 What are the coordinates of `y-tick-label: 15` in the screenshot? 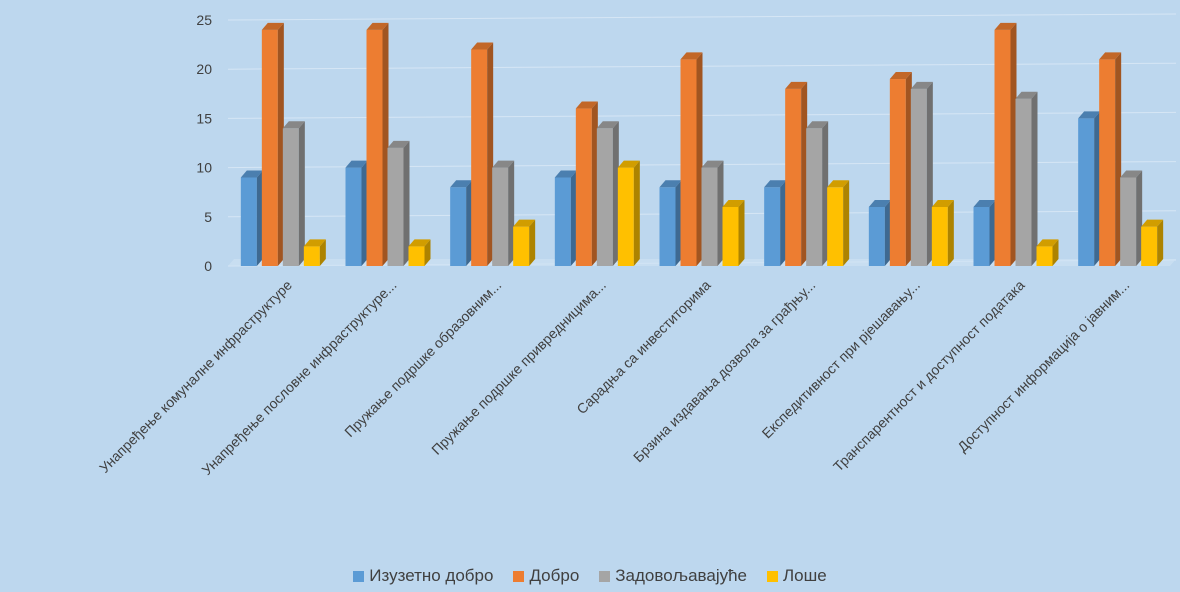 It's located at (204, 118).